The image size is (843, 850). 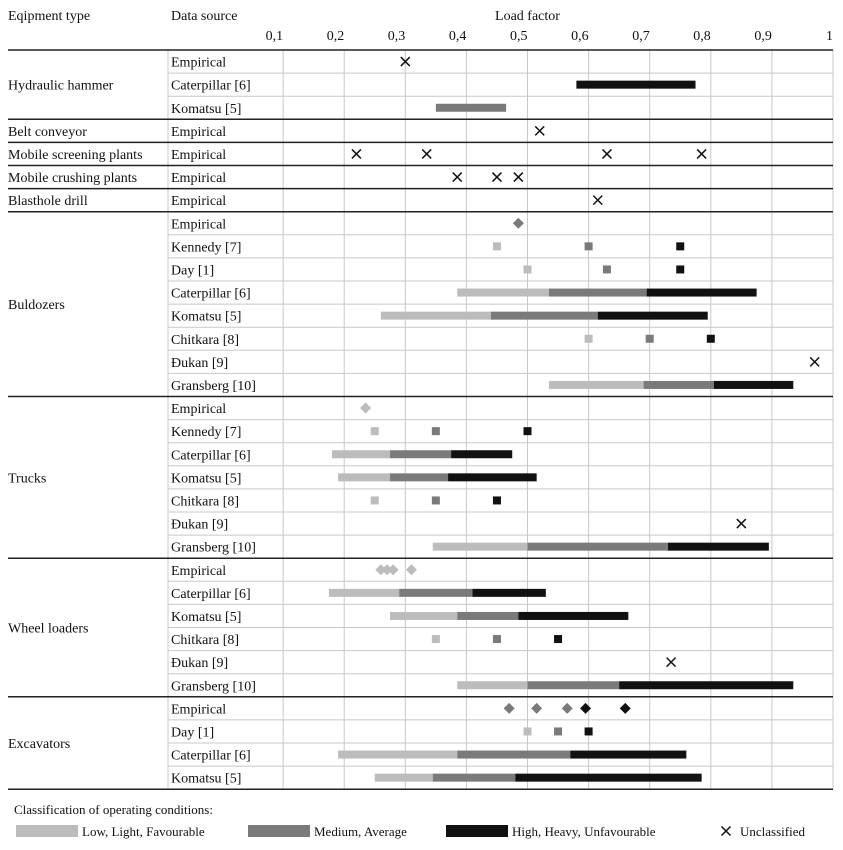 What do you see at coordinates (204, 16) in the screenshot?
I see `data-source-header: Data source` at bounding box center [204, 16].